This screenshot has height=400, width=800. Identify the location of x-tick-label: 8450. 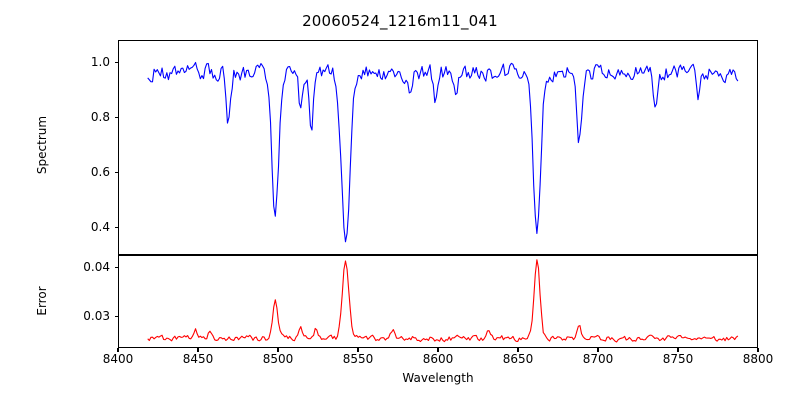
(198, 359).